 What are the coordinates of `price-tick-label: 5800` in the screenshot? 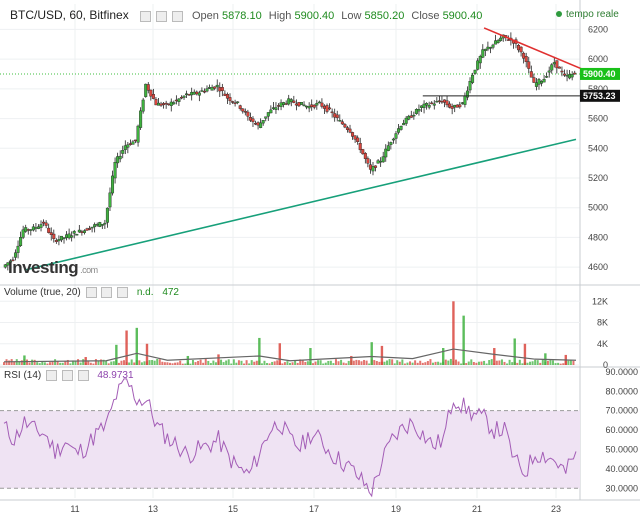 It's located at (598, 89).